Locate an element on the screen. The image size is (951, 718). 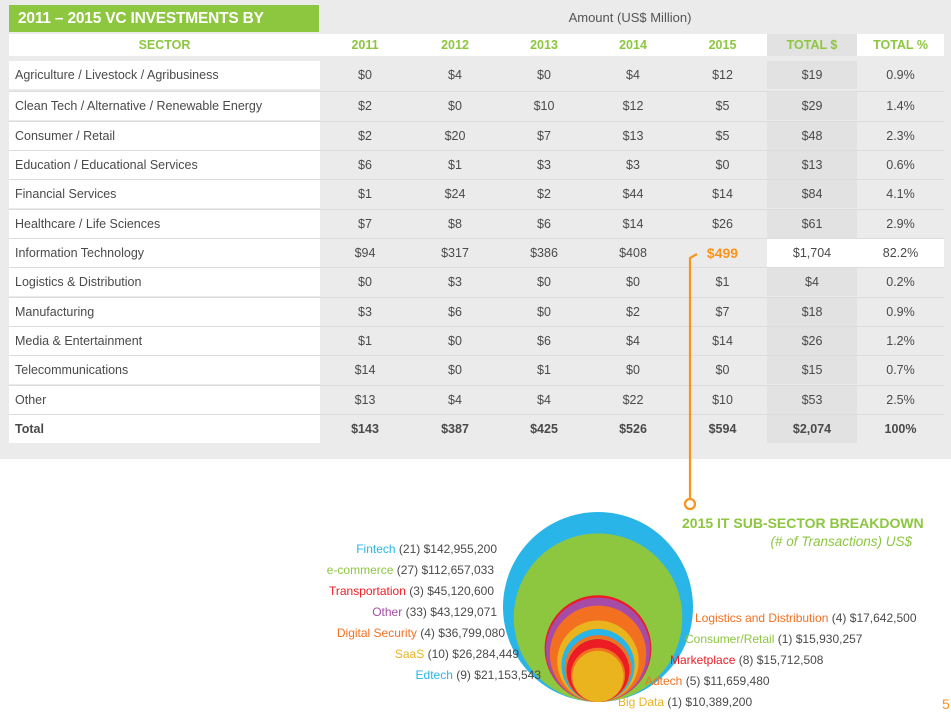
legend-name: Adtech is located at coordinates (664, 681).